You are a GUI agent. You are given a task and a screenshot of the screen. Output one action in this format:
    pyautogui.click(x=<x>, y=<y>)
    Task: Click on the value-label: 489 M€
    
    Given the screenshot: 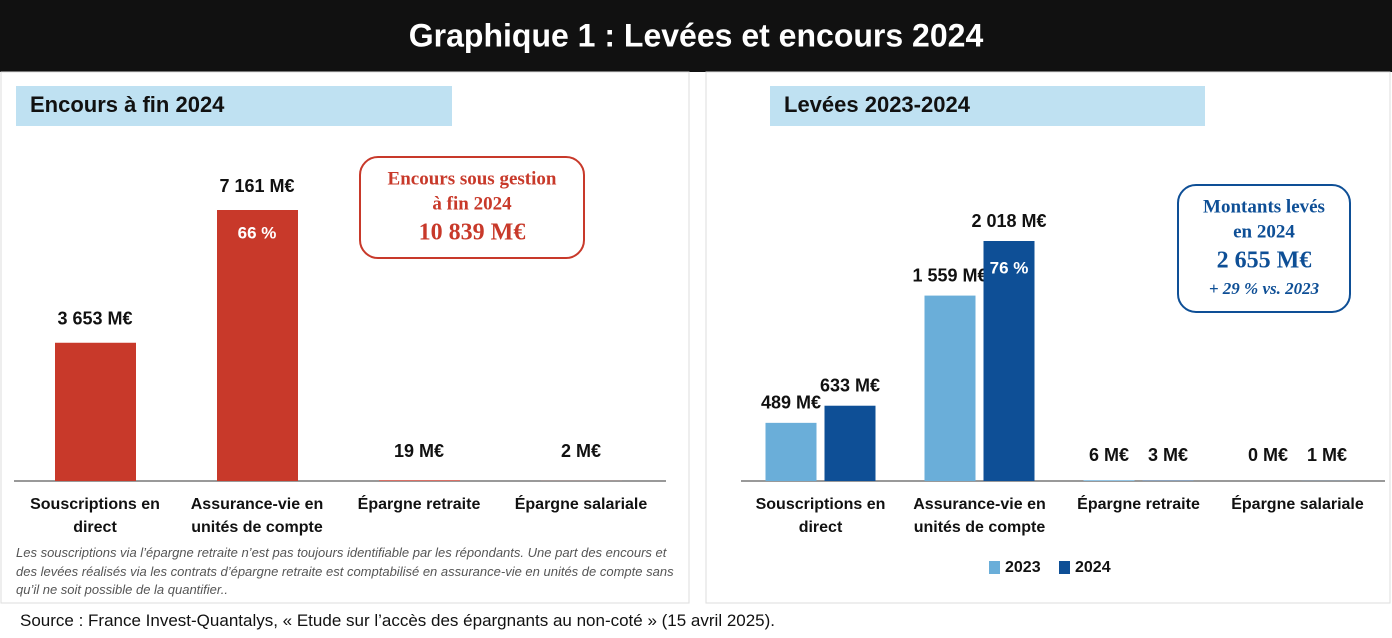 What is the action you would take?
    pyautogui.click(x=791, y=403)
    